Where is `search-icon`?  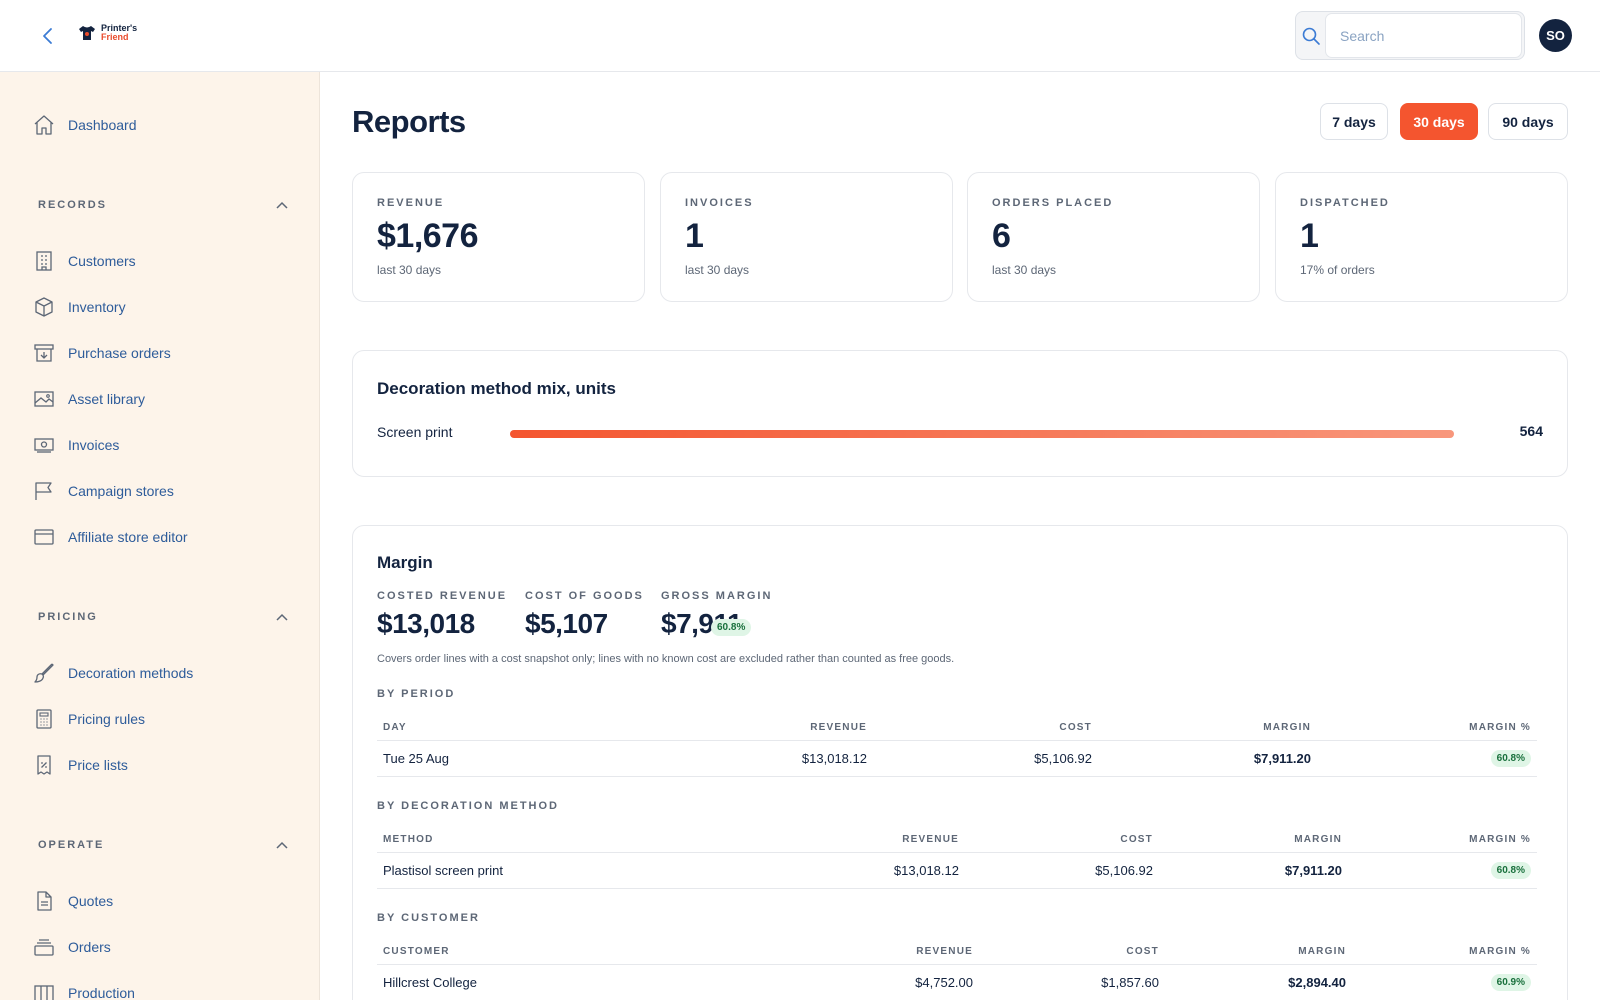 search-icon is located at coordinates (1310, 35).